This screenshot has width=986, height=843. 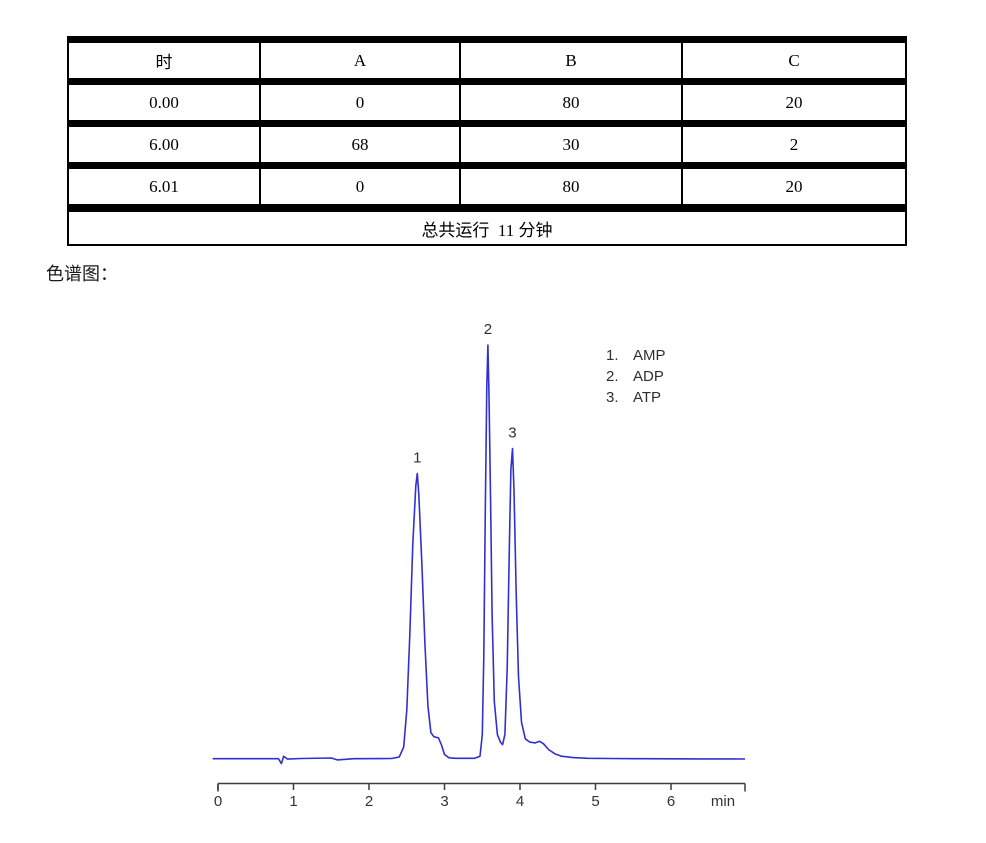 What do you see at coordinates (369, 801) in the screenshot?
I see `x-tick-label: 2` at bounding box center [369, 801].